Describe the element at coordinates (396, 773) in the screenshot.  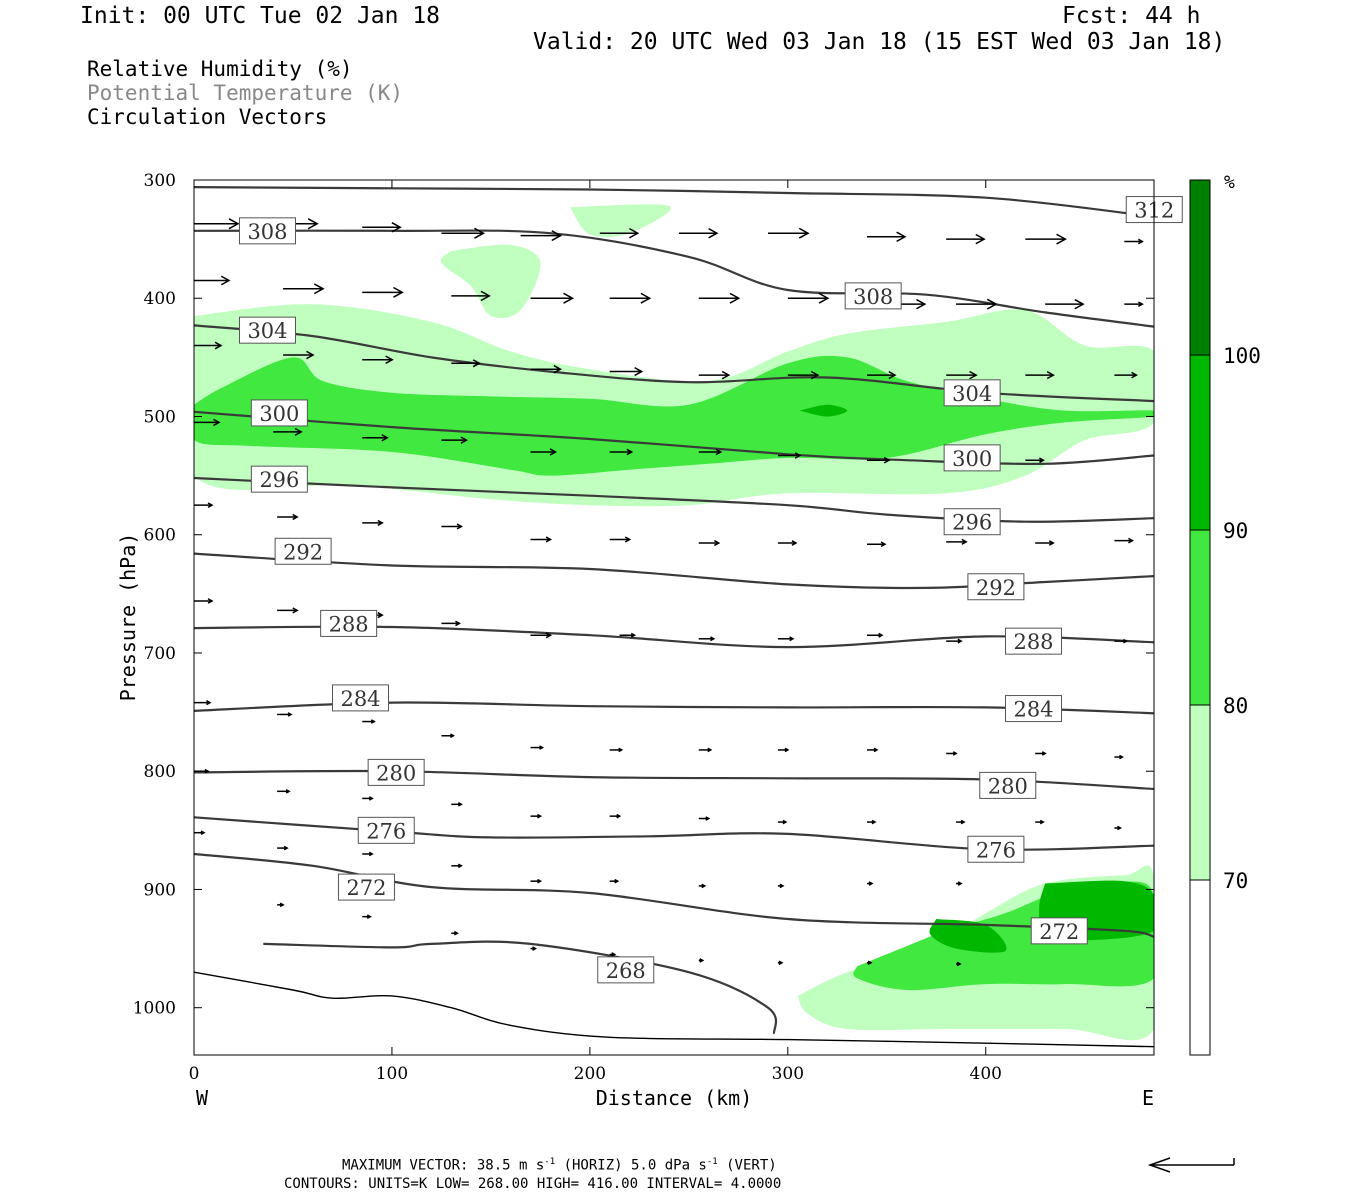
I see `theta-label-text: 280` at that location.